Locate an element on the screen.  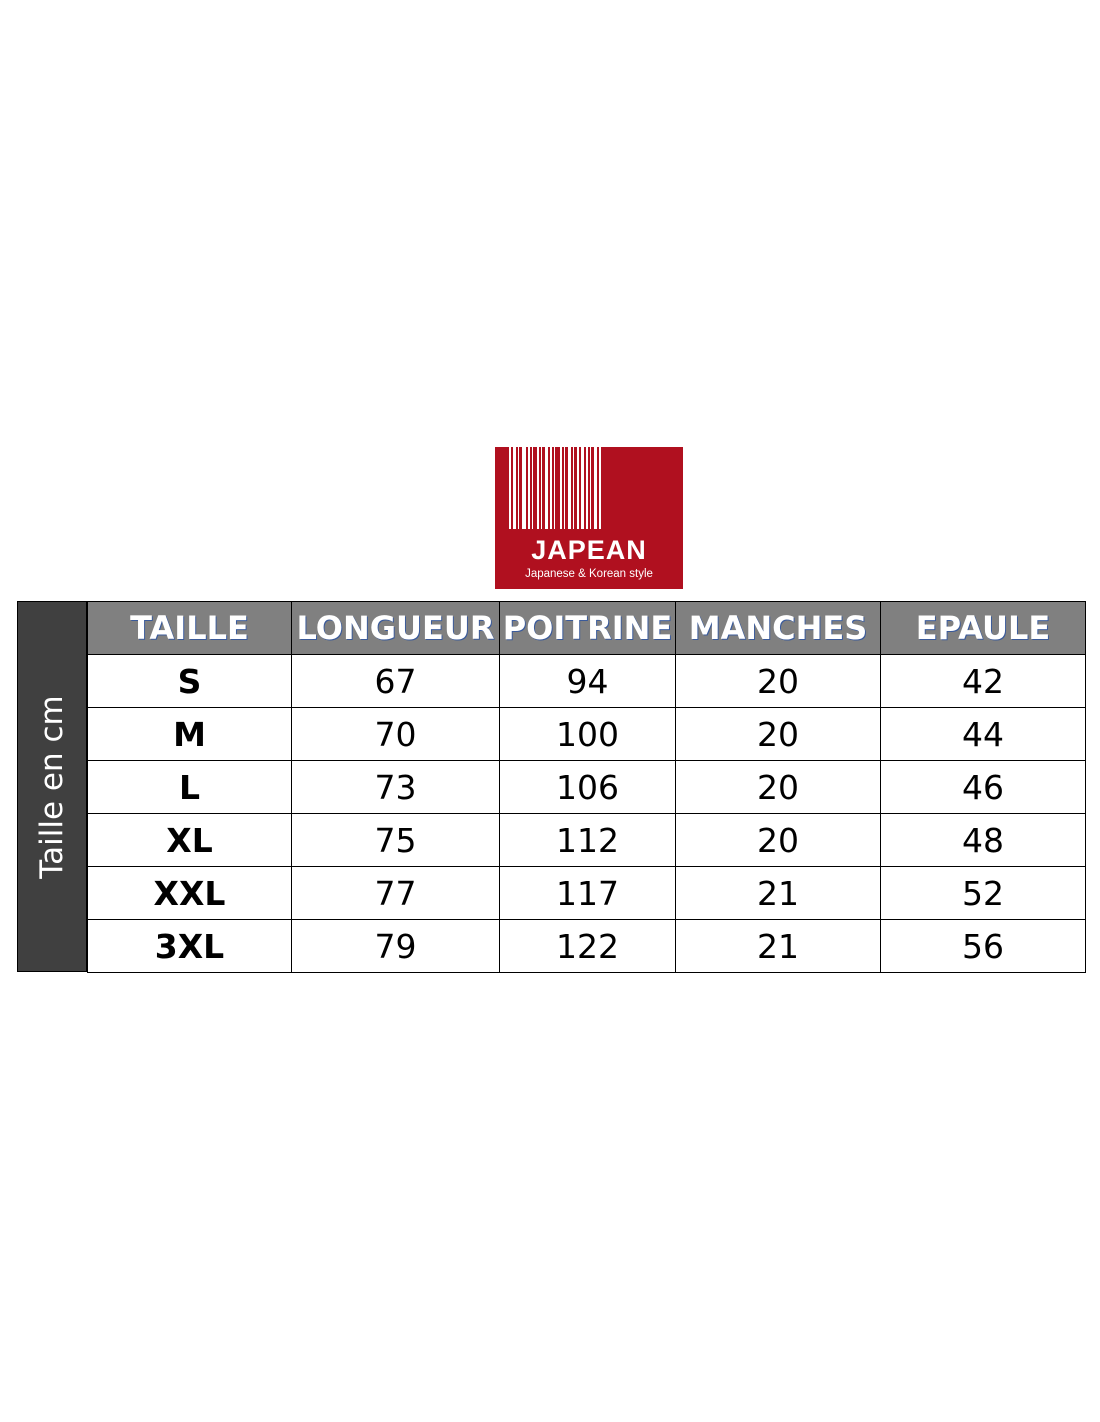
value-cell: 67 is located at coordinates (395, 681).